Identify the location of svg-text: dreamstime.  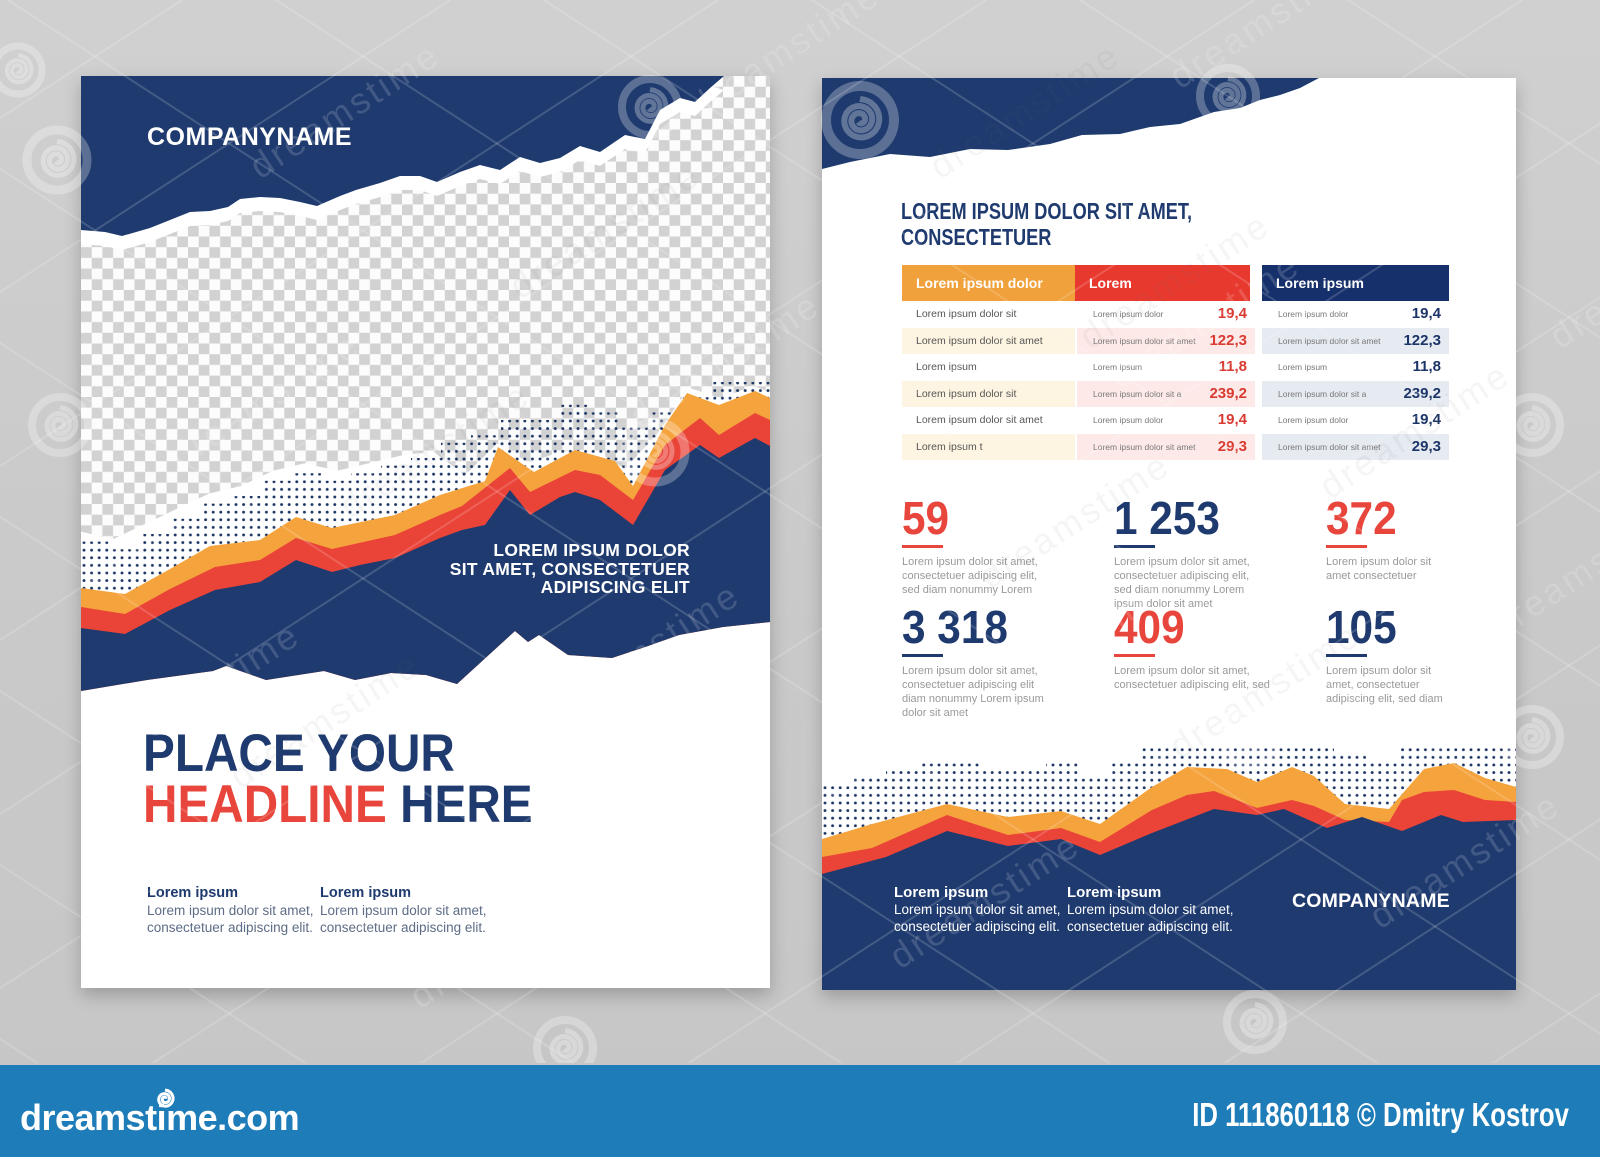
(1571, 280).